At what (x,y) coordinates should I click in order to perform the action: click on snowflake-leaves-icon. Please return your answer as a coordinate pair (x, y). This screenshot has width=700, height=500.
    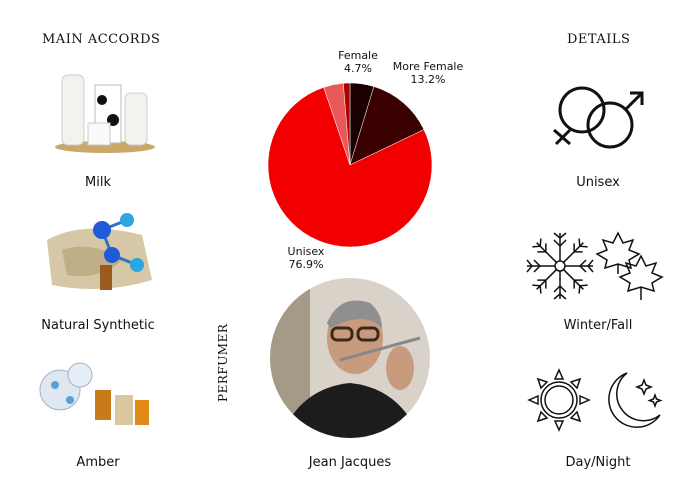
    Looking at the image, I should click on (595, 265).